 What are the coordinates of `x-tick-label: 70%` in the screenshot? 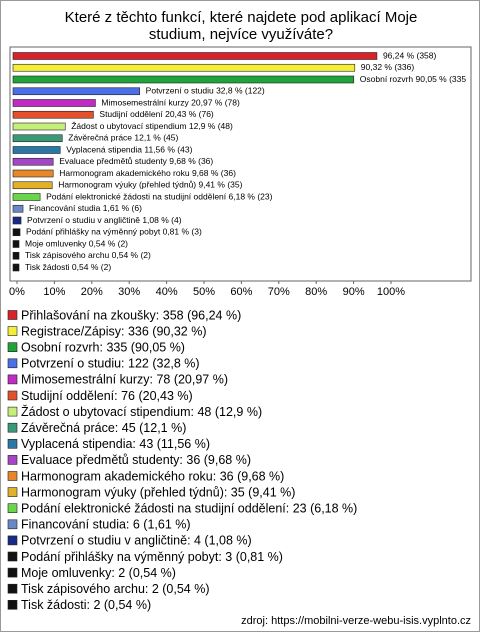 It's located at (279, 292).